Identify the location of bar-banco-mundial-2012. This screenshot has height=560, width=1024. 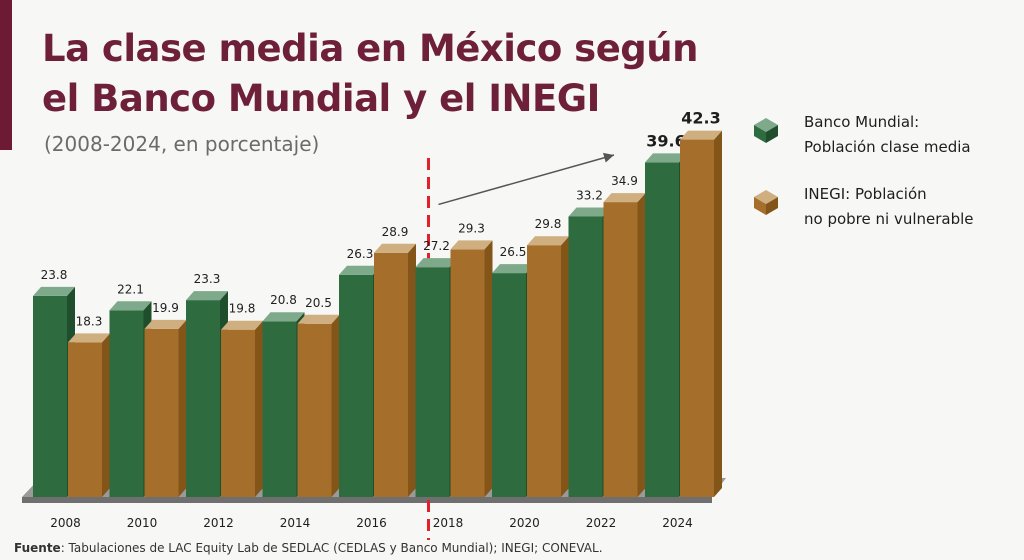
(203, 398).